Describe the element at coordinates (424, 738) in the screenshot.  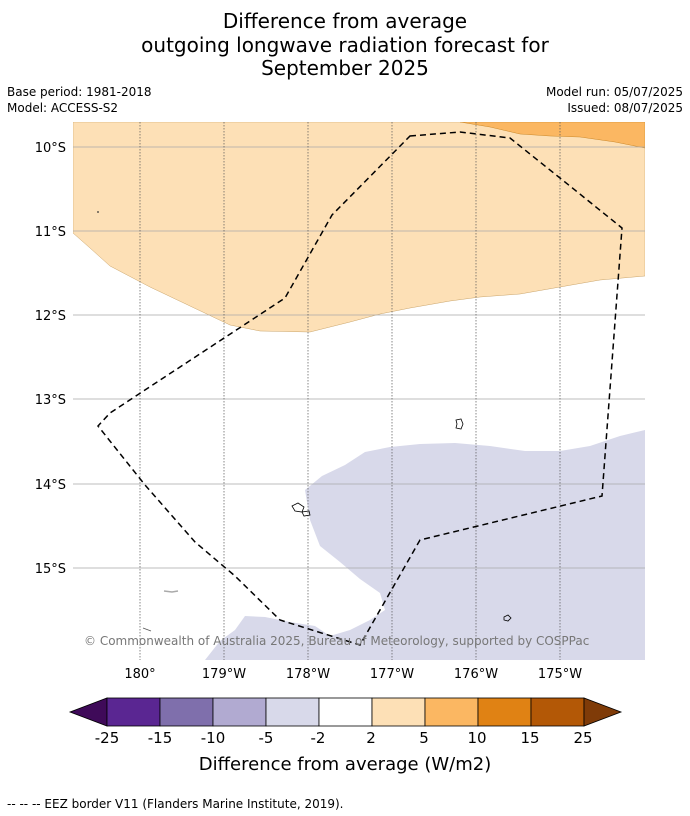
I see `colorbar-tick-label: 5` at that location.